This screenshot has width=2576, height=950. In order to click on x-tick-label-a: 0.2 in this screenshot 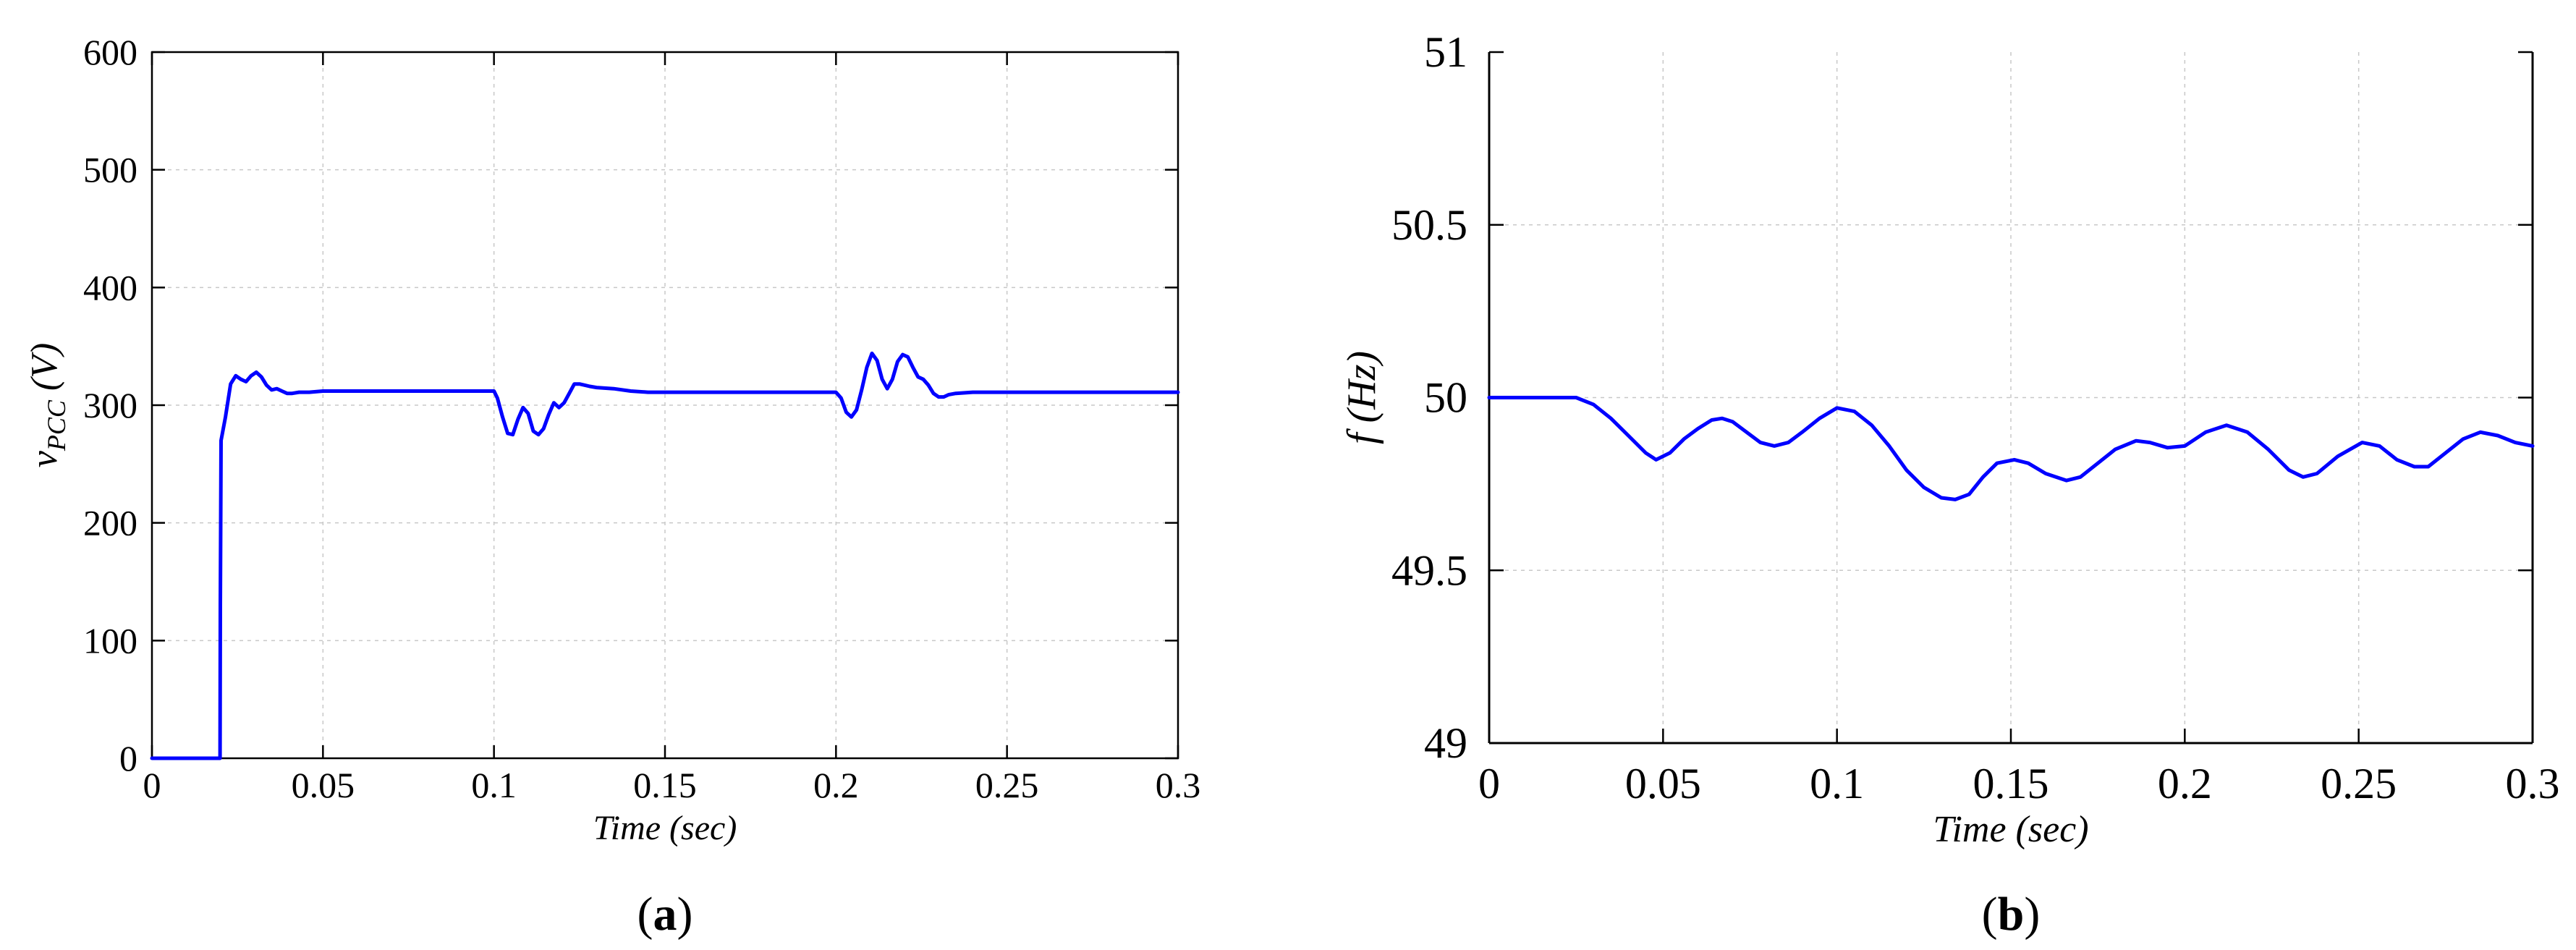, I will do `click(836, 785)`.